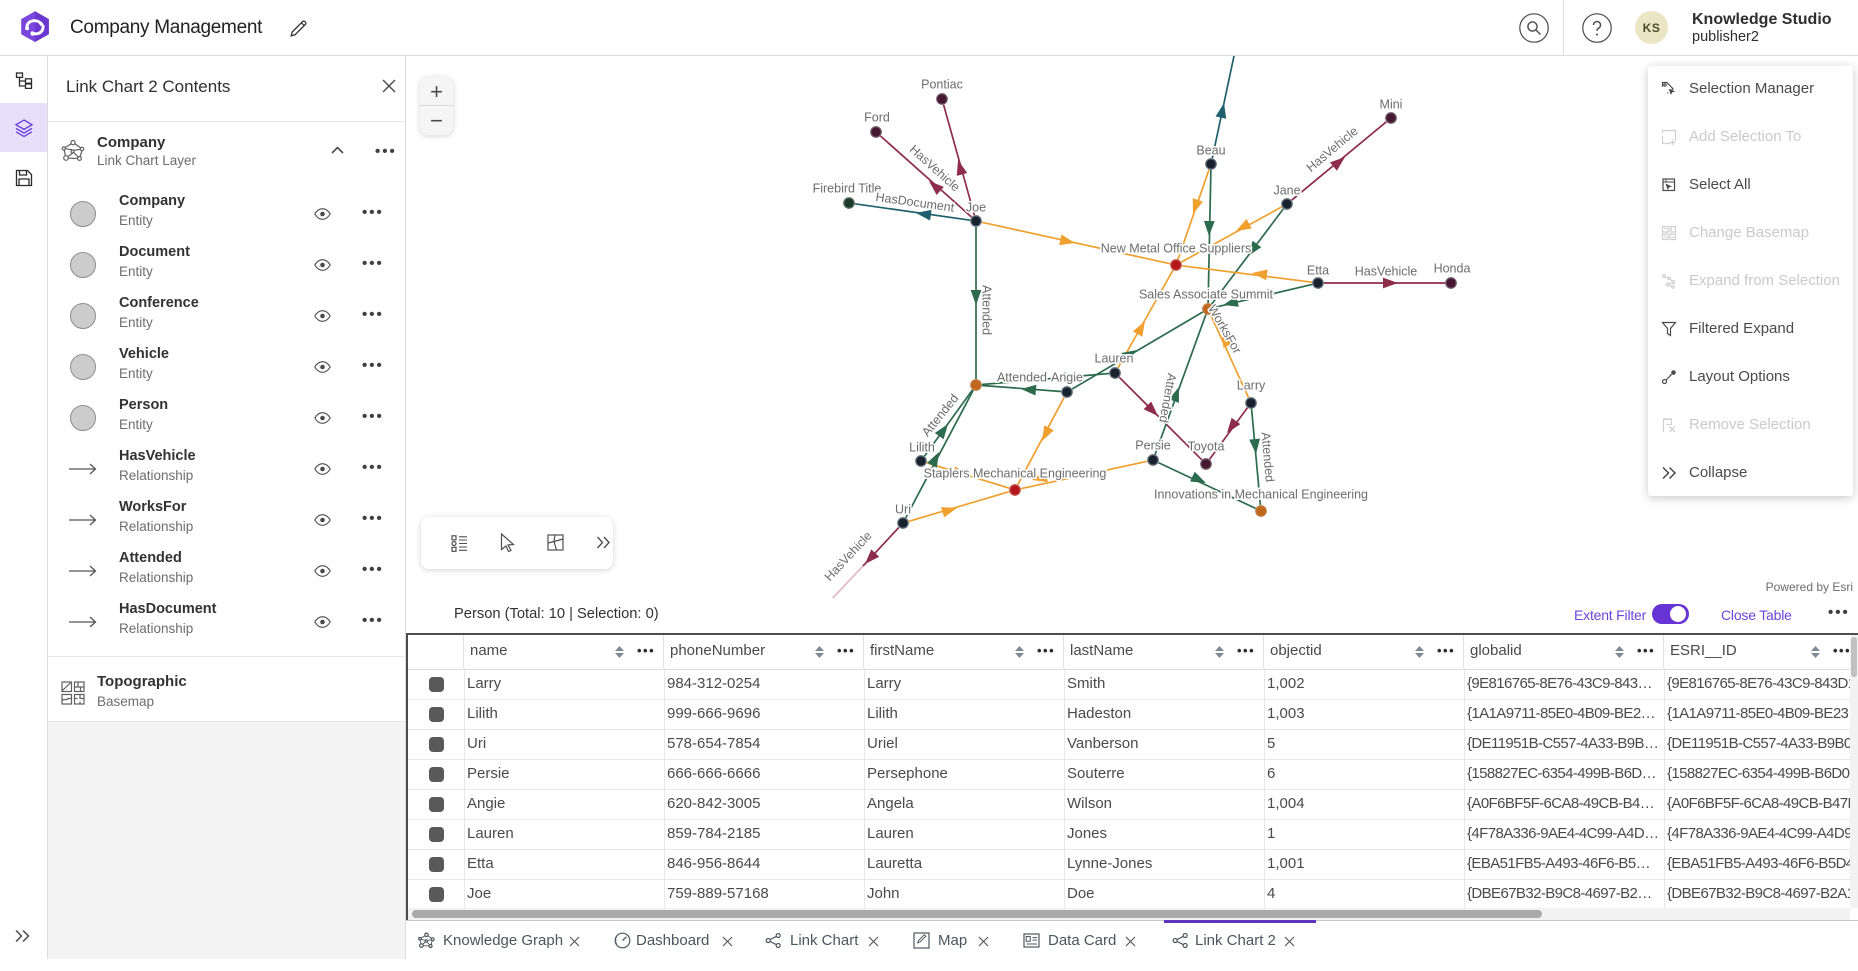  Describe the element at coordinates (1251, 385) in the screenshot. I see `svg-text: Larry` at that location.